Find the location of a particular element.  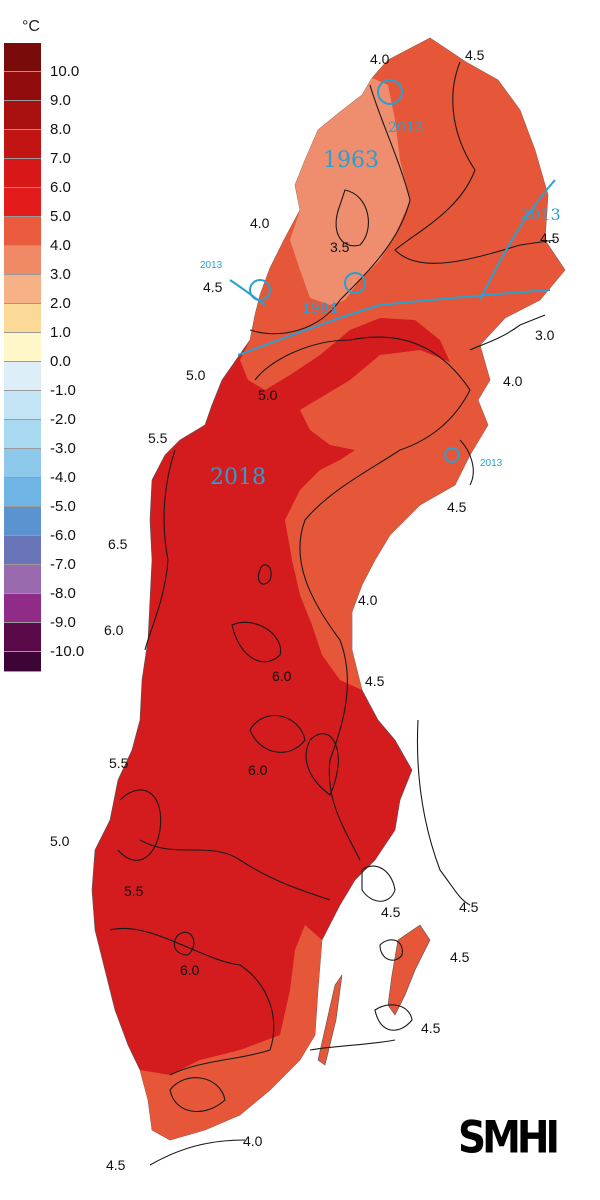

legend-unit: °C is located at coordinates (31, 26).